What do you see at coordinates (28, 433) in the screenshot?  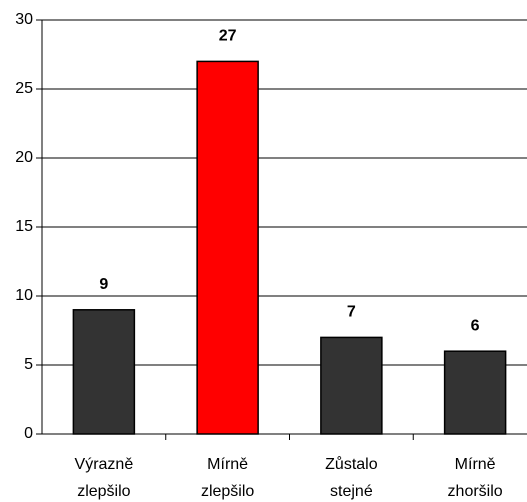 I see `y-tick-label: 0` at bounding box center [28, 433].